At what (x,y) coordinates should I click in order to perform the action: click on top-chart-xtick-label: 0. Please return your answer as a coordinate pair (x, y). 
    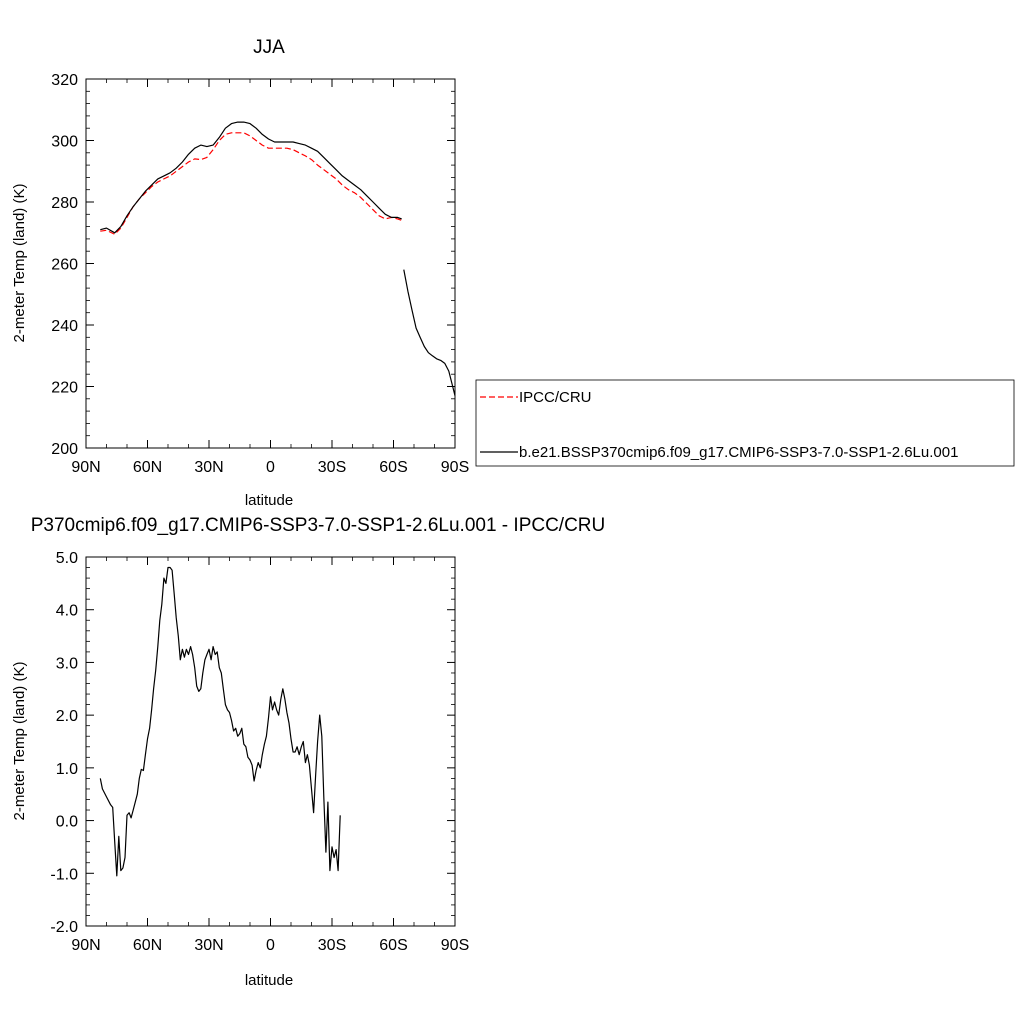
    Looking at the image, I should click on (270, 467).